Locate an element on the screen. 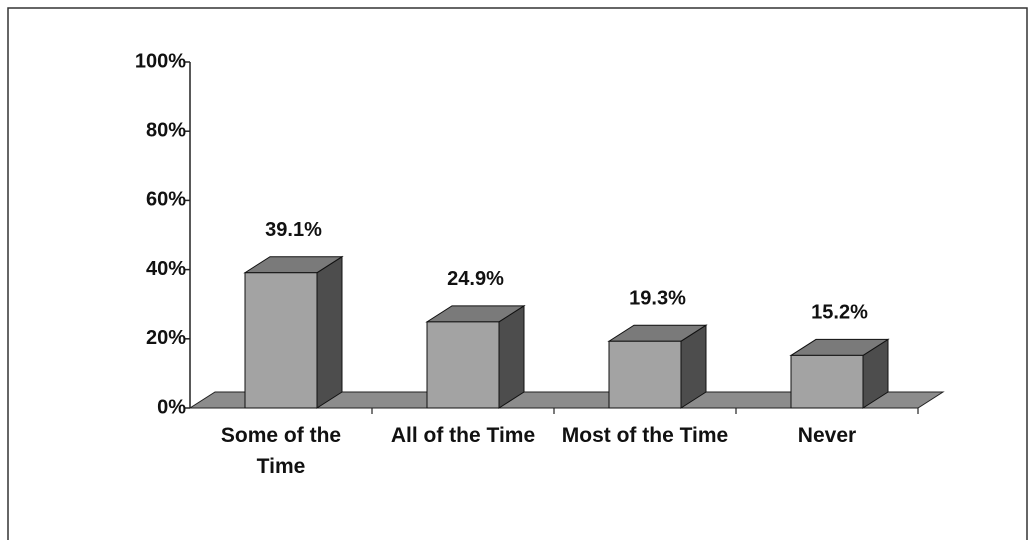  value-label: 19.3% is located at coordinates (657, 299).